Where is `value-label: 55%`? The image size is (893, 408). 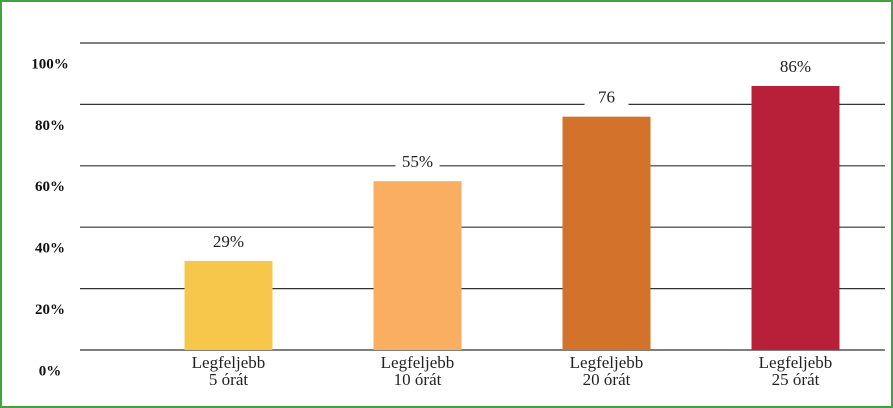
value-label: 55% is located at coordinates (417, 161).